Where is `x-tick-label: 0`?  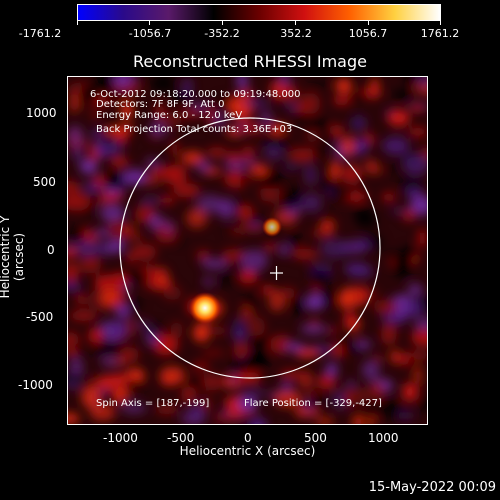 x-tick-label: 0 is located at coordinates (248, 438).